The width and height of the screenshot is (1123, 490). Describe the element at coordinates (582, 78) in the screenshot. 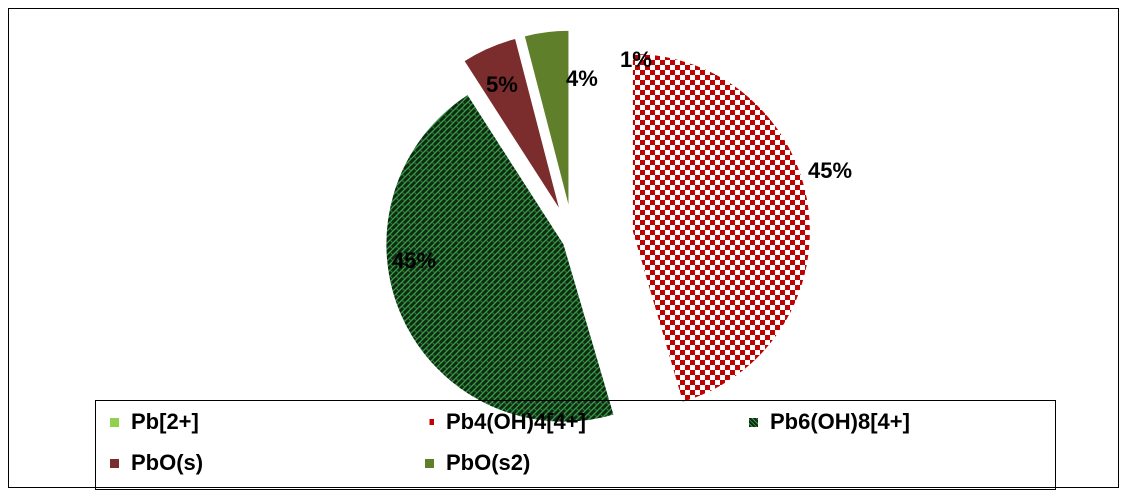

I see `data-label: 4%` at that location.